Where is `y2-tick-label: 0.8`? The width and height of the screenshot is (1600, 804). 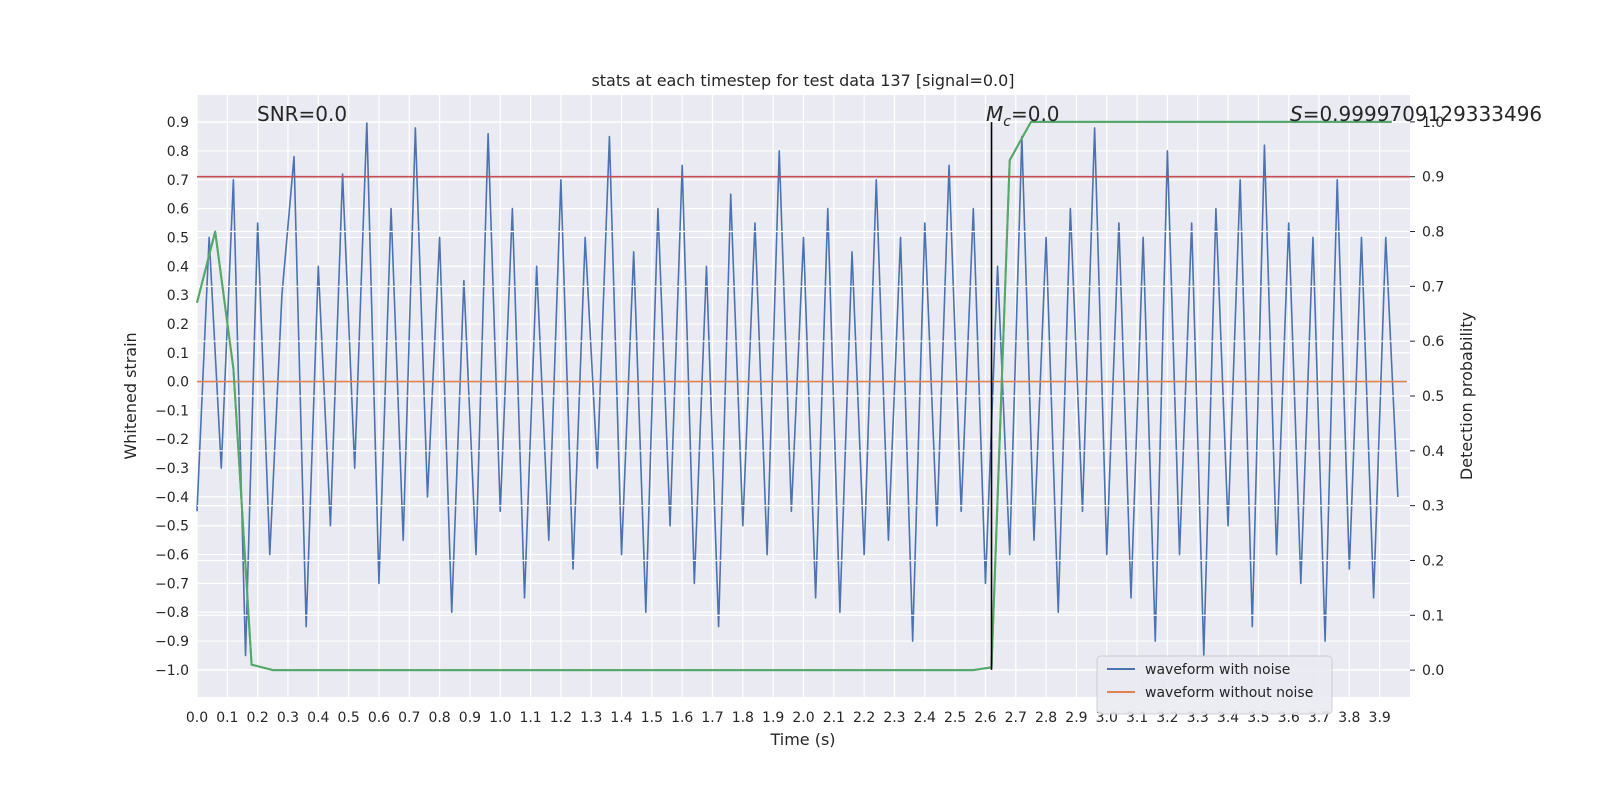
y2-tick-label: 0.8 is located at coordinates (1433, 233).